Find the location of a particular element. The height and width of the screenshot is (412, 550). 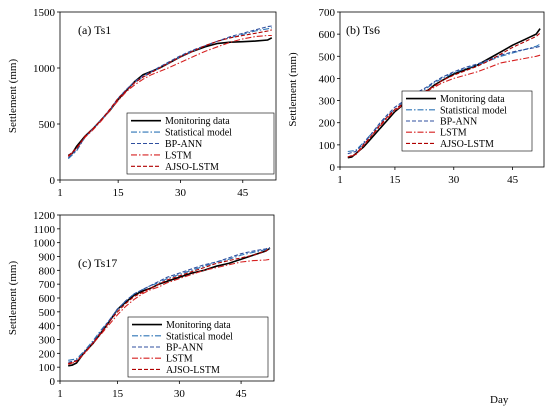

shared-x-axis-label: Day is located at coordinates (499, 400).